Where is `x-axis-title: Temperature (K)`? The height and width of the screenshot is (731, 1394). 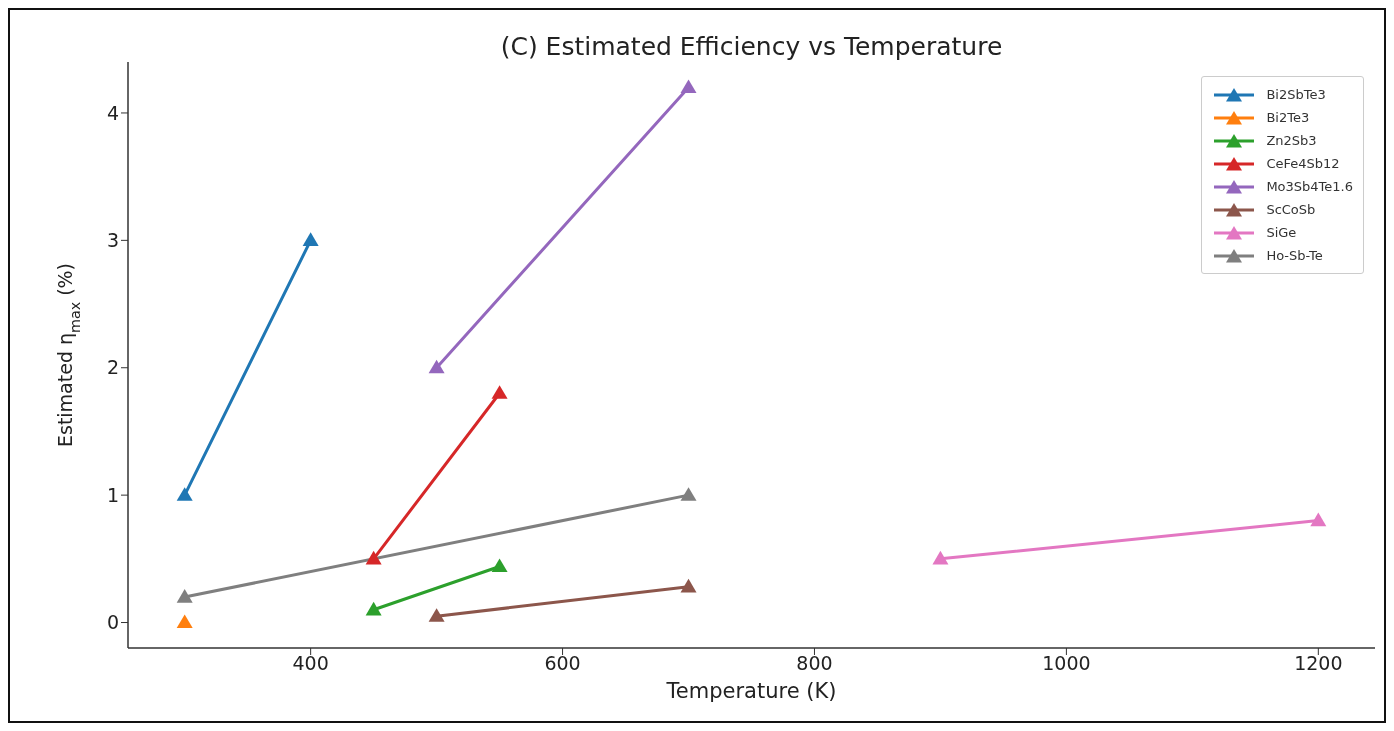 x-axis-title: Temperature (K) is located at coordinates (751, 691).